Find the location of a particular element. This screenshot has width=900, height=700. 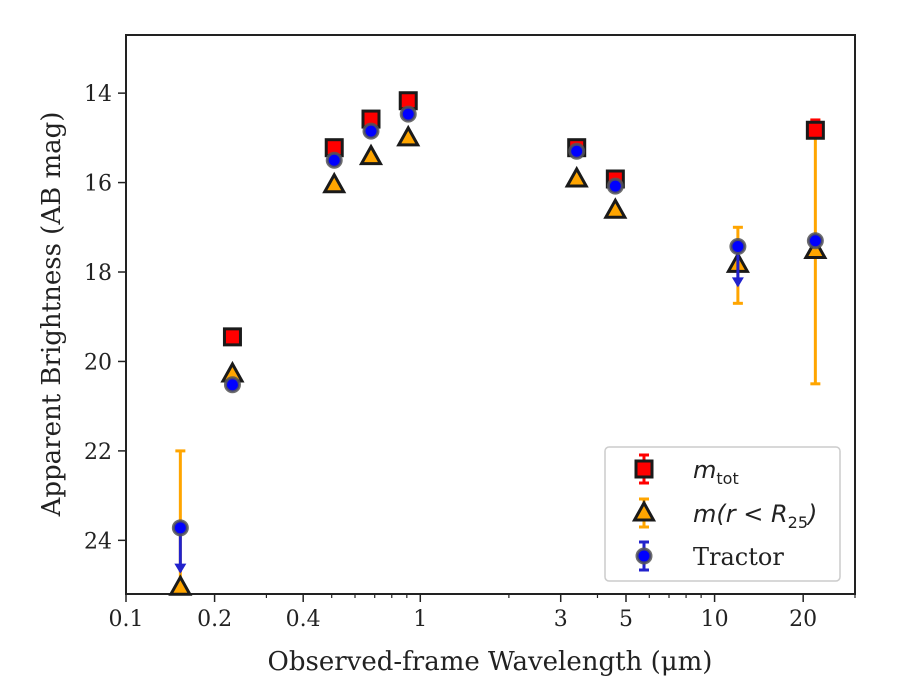

x-tick-label: 1 is located at coordinates (420, 619).